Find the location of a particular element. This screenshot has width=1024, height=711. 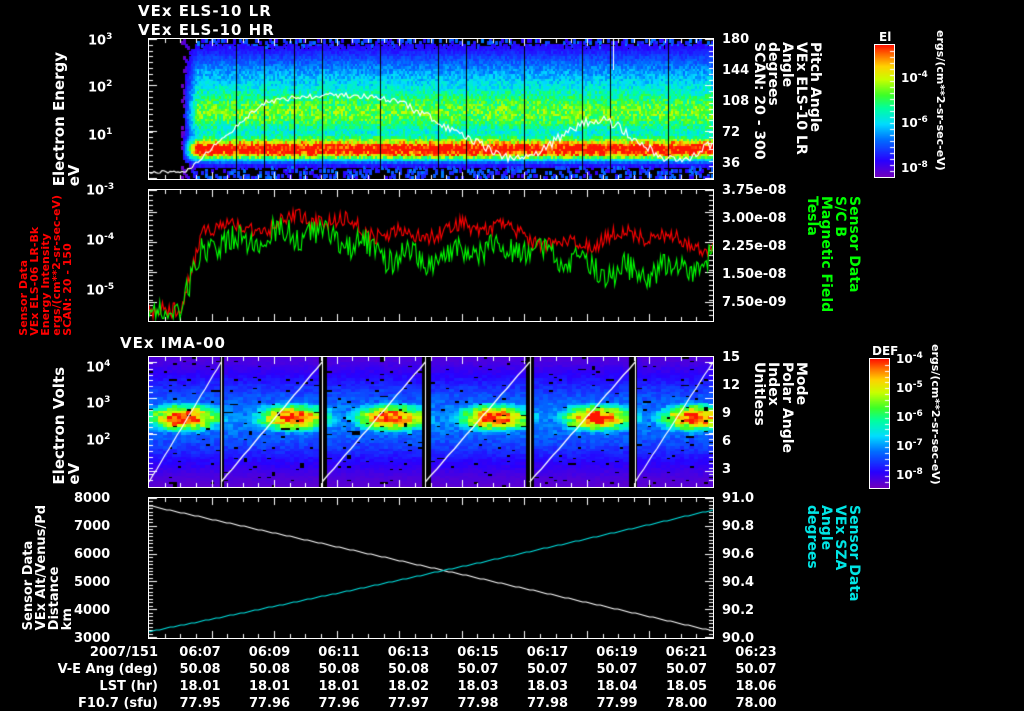

bottom-cell-r3-c7: 78.00 is located at coordinates (686, 703).